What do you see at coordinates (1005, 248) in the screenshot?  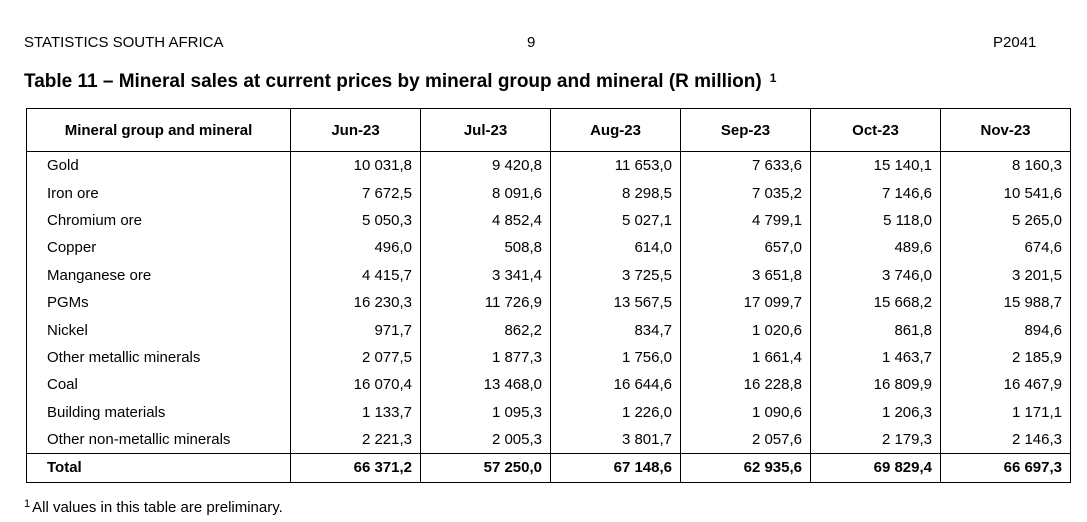 I see `value-cell: 674,6` at bounding box center [1005, 248].